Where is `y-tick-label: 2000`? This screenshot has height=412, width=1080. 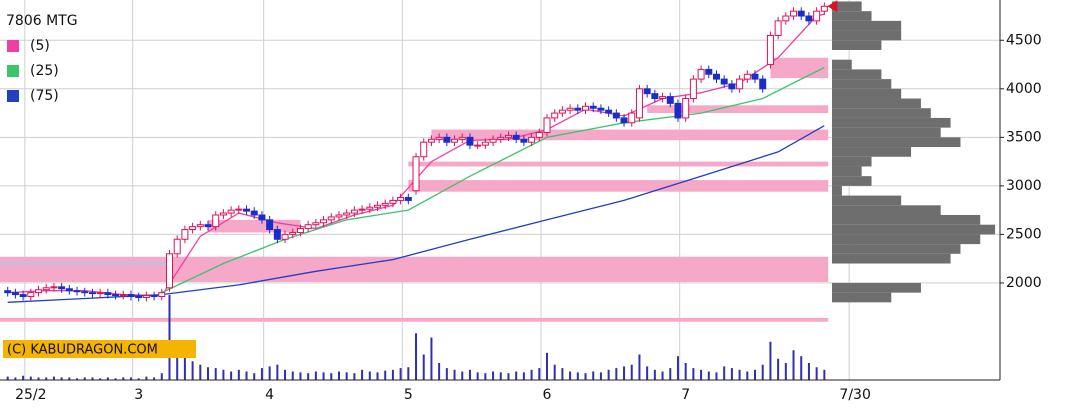 y-tick-label: 2000 is located at coordinates (1024, 283).